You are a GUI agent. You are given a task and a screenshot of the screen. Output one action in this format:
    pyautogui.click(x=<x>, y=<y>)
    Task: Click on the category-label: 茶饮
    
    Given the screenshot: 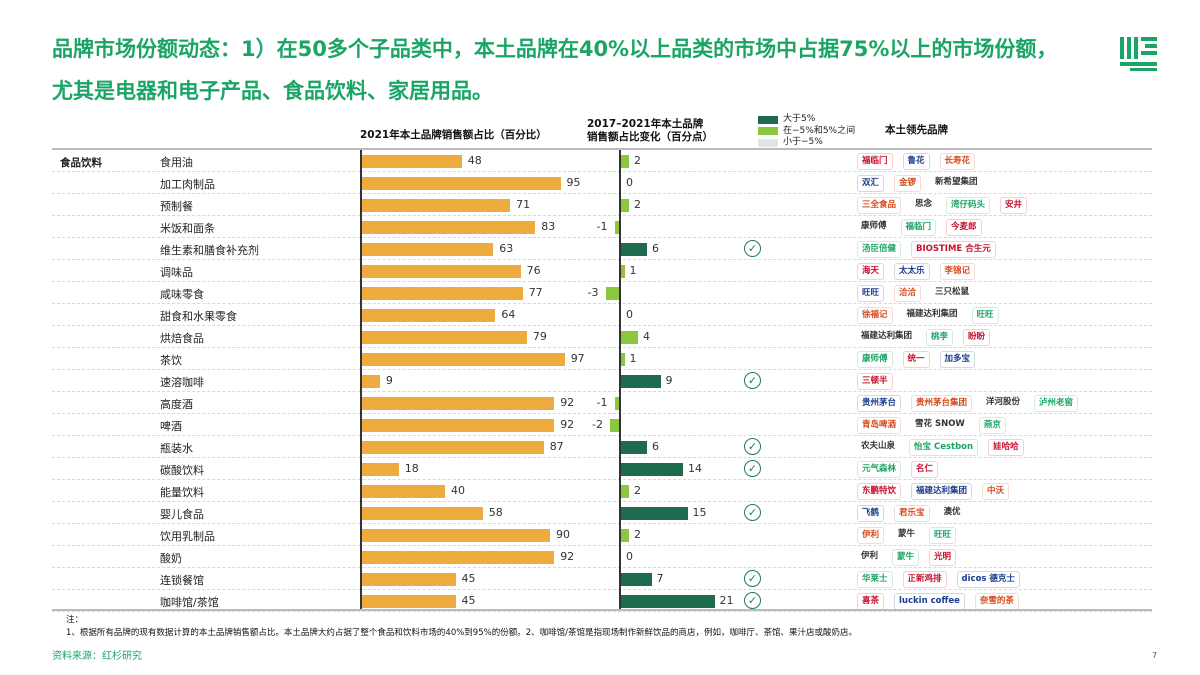 What is the action you would take?
    pyautogui.click(x=171, y=360)
    